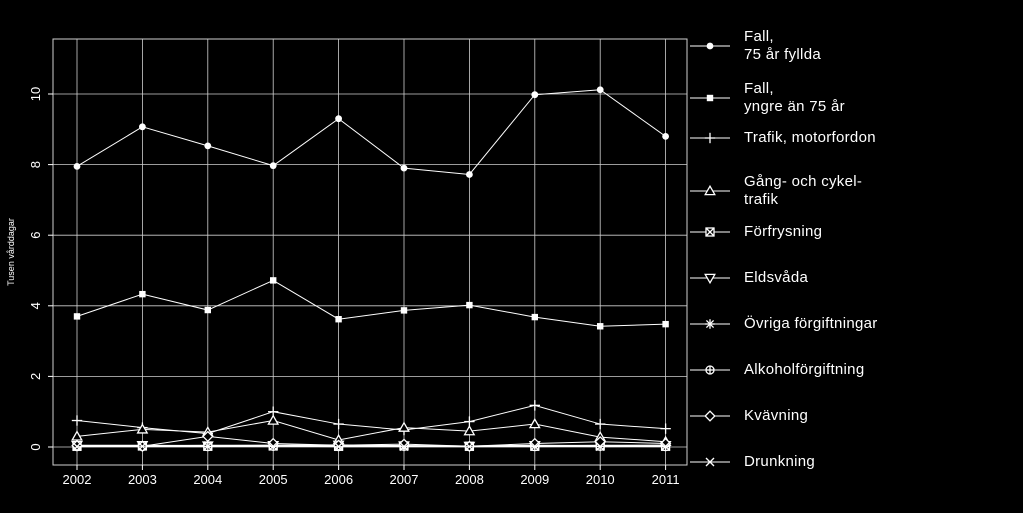 The width and height of the screenshot is (1023, 513). Describe the element at coordinates (35, 94) in the screenshot. I see `y-tick-label: 10` at that location.